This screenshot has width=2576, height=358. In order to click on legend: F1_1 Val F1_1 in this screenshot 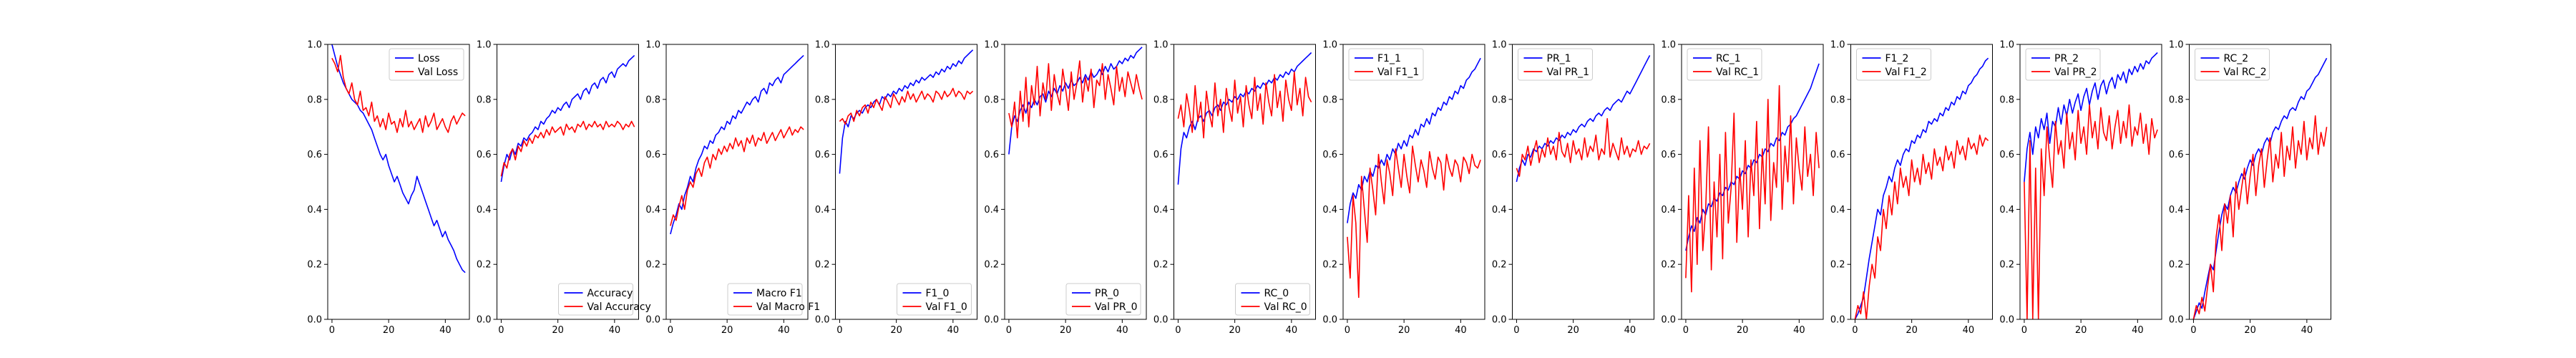, I will do `click(1386, 64)`.